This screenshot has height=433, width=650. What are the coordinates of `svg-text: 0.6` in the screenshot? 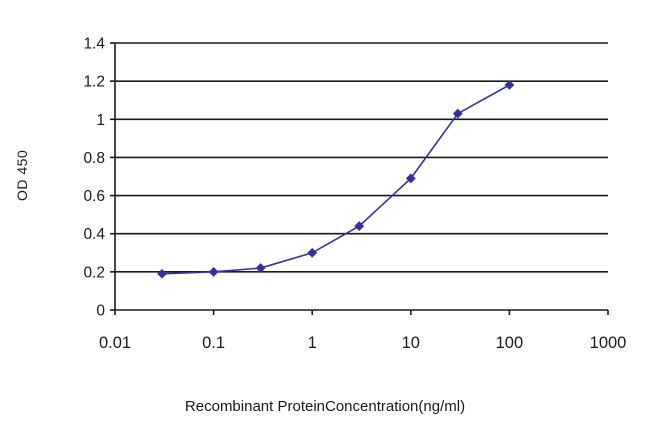 It's located at (94, 196).